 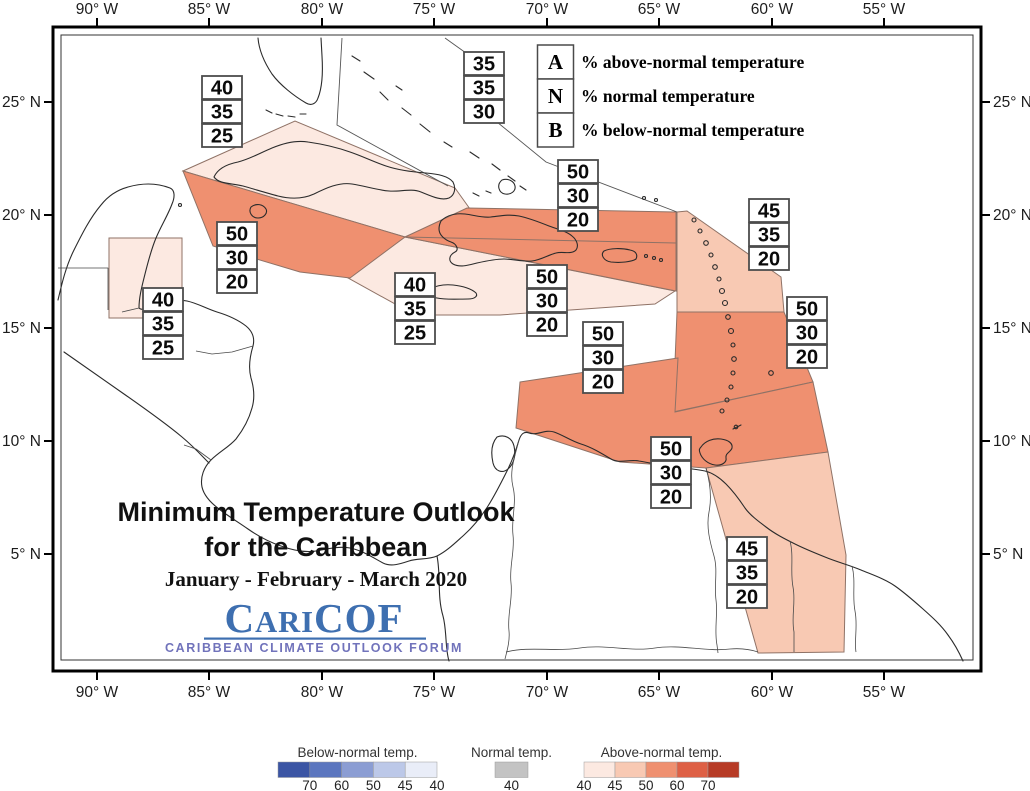 I want to click on outlook-value: 40, so click(x=415, y=286).